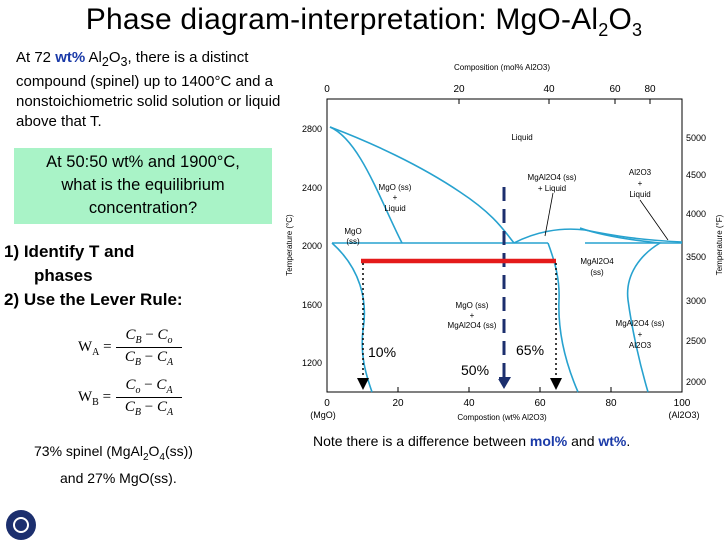 This screenshot has height=546, width=728. Describe the element at coordinates (352, 317) in the screenshot. I see `mgo-solvus` at that location.